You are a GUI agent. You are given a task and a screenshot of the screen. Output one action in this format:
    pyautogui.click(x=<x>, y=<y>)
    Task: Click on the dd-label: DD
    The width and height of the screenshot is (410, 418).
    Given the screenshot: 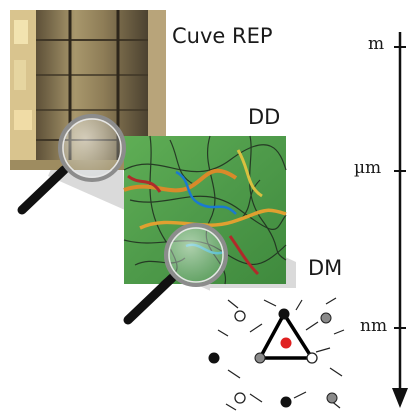 What is the action you would take?
    pyautogui.click(x=264, y=117)
    